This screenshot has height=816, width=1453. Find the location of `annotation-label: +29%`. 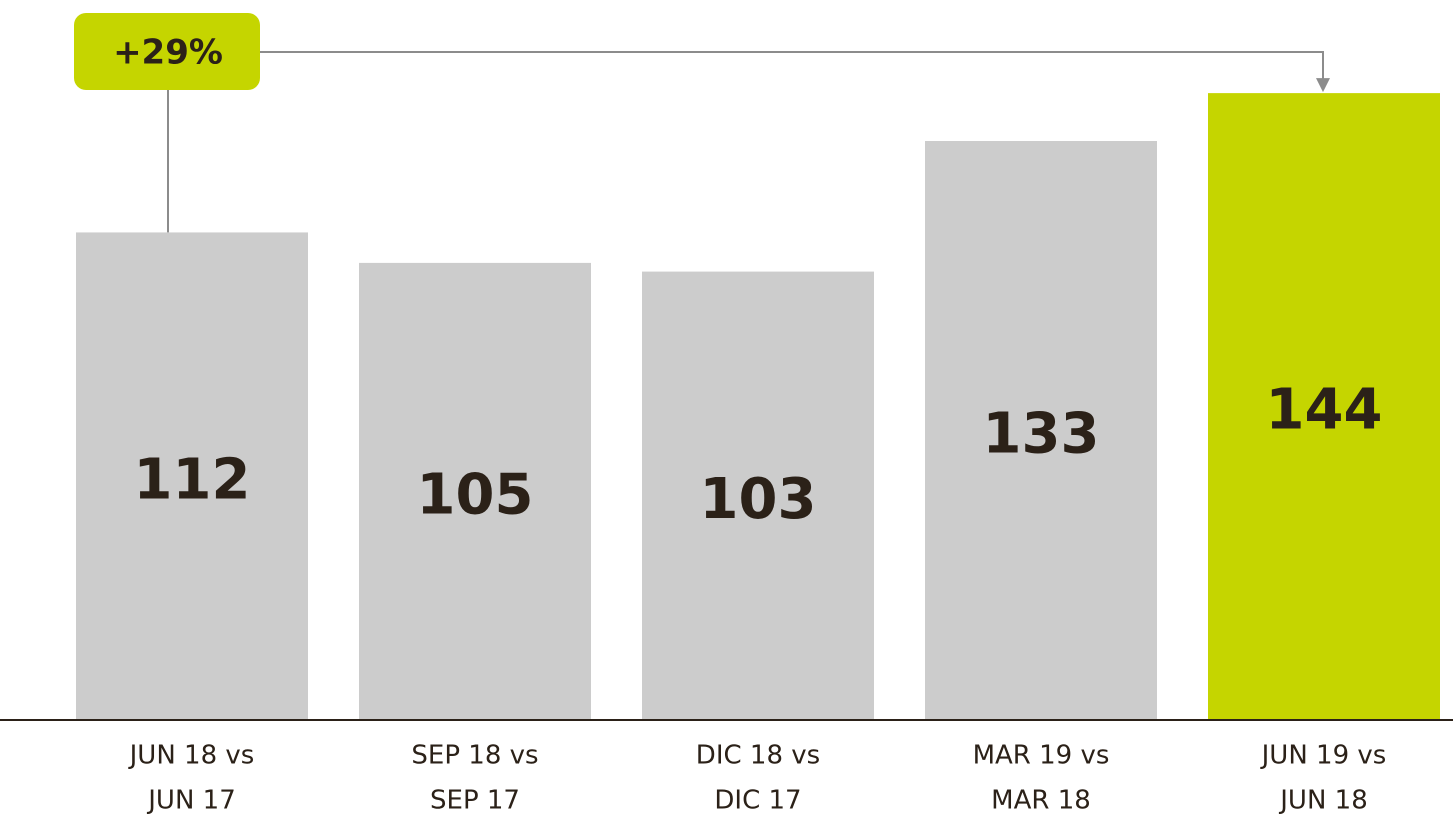

annotation-label: +29% is located at coordinates (168, 53).